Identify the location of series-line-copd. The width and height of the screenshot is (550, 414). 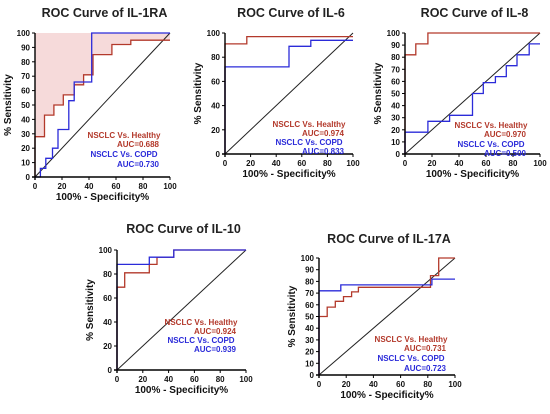
(102, 105).